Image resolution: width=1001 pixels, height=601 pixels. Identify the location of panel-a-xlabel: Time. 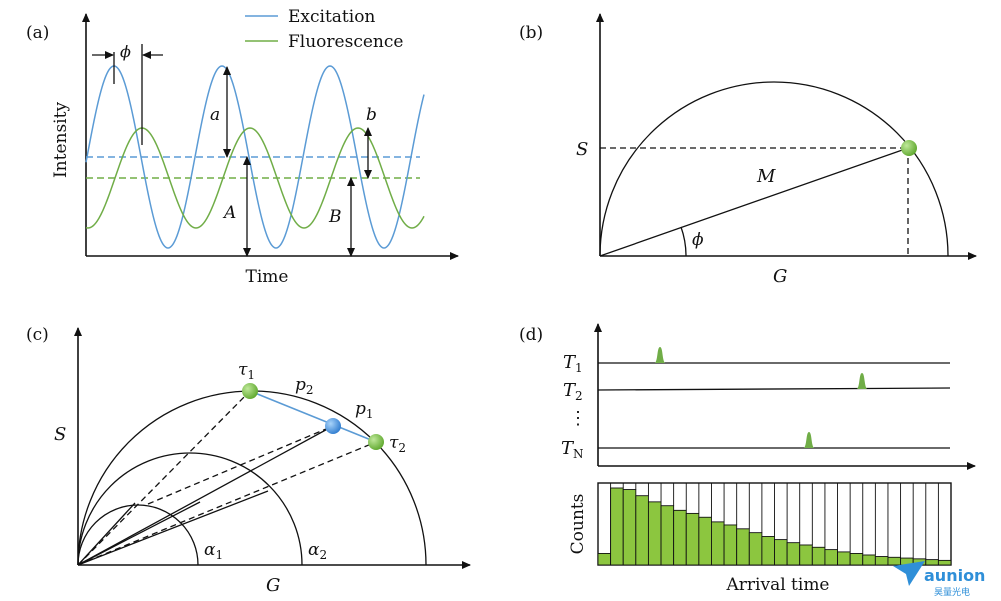
(267, 277).